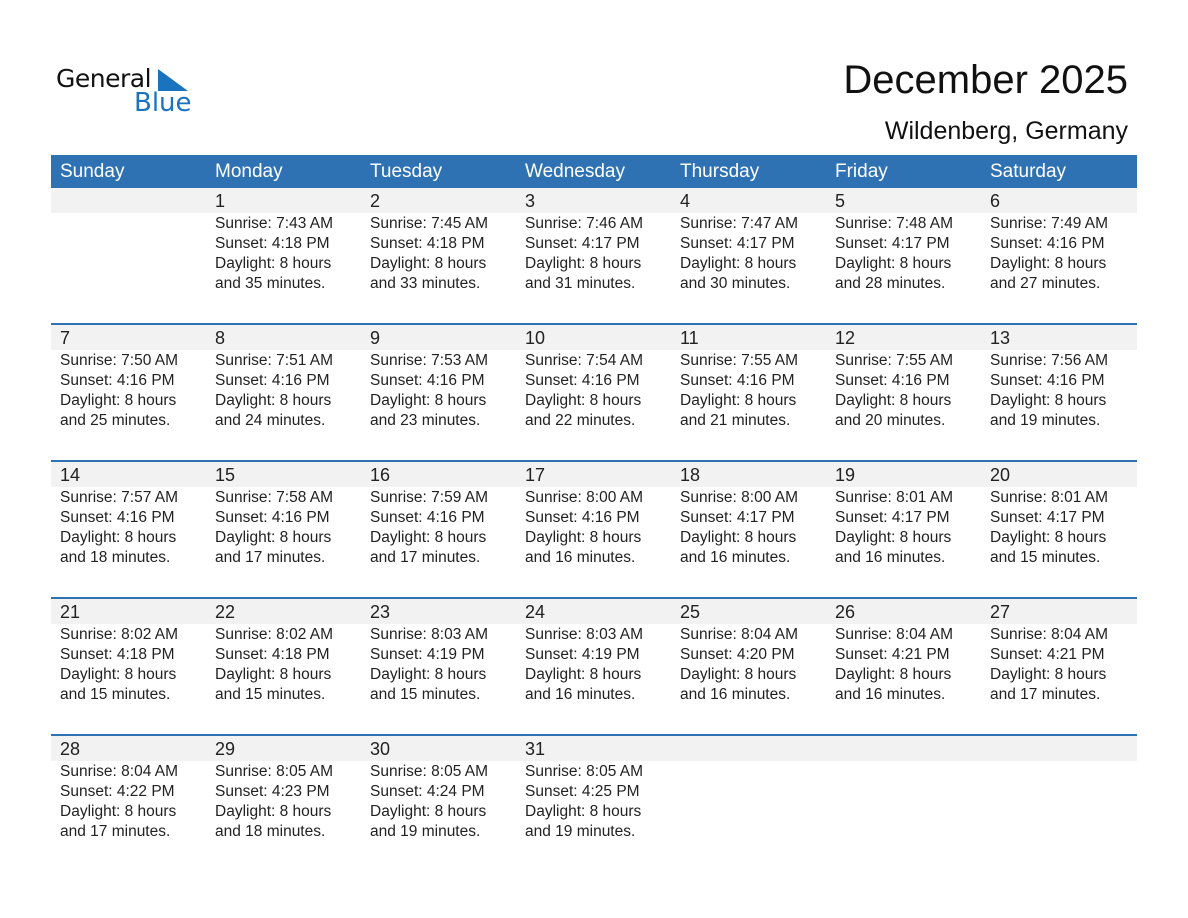  I want to click on daylight-minutes: and 30 minutes., so click(735, 283).